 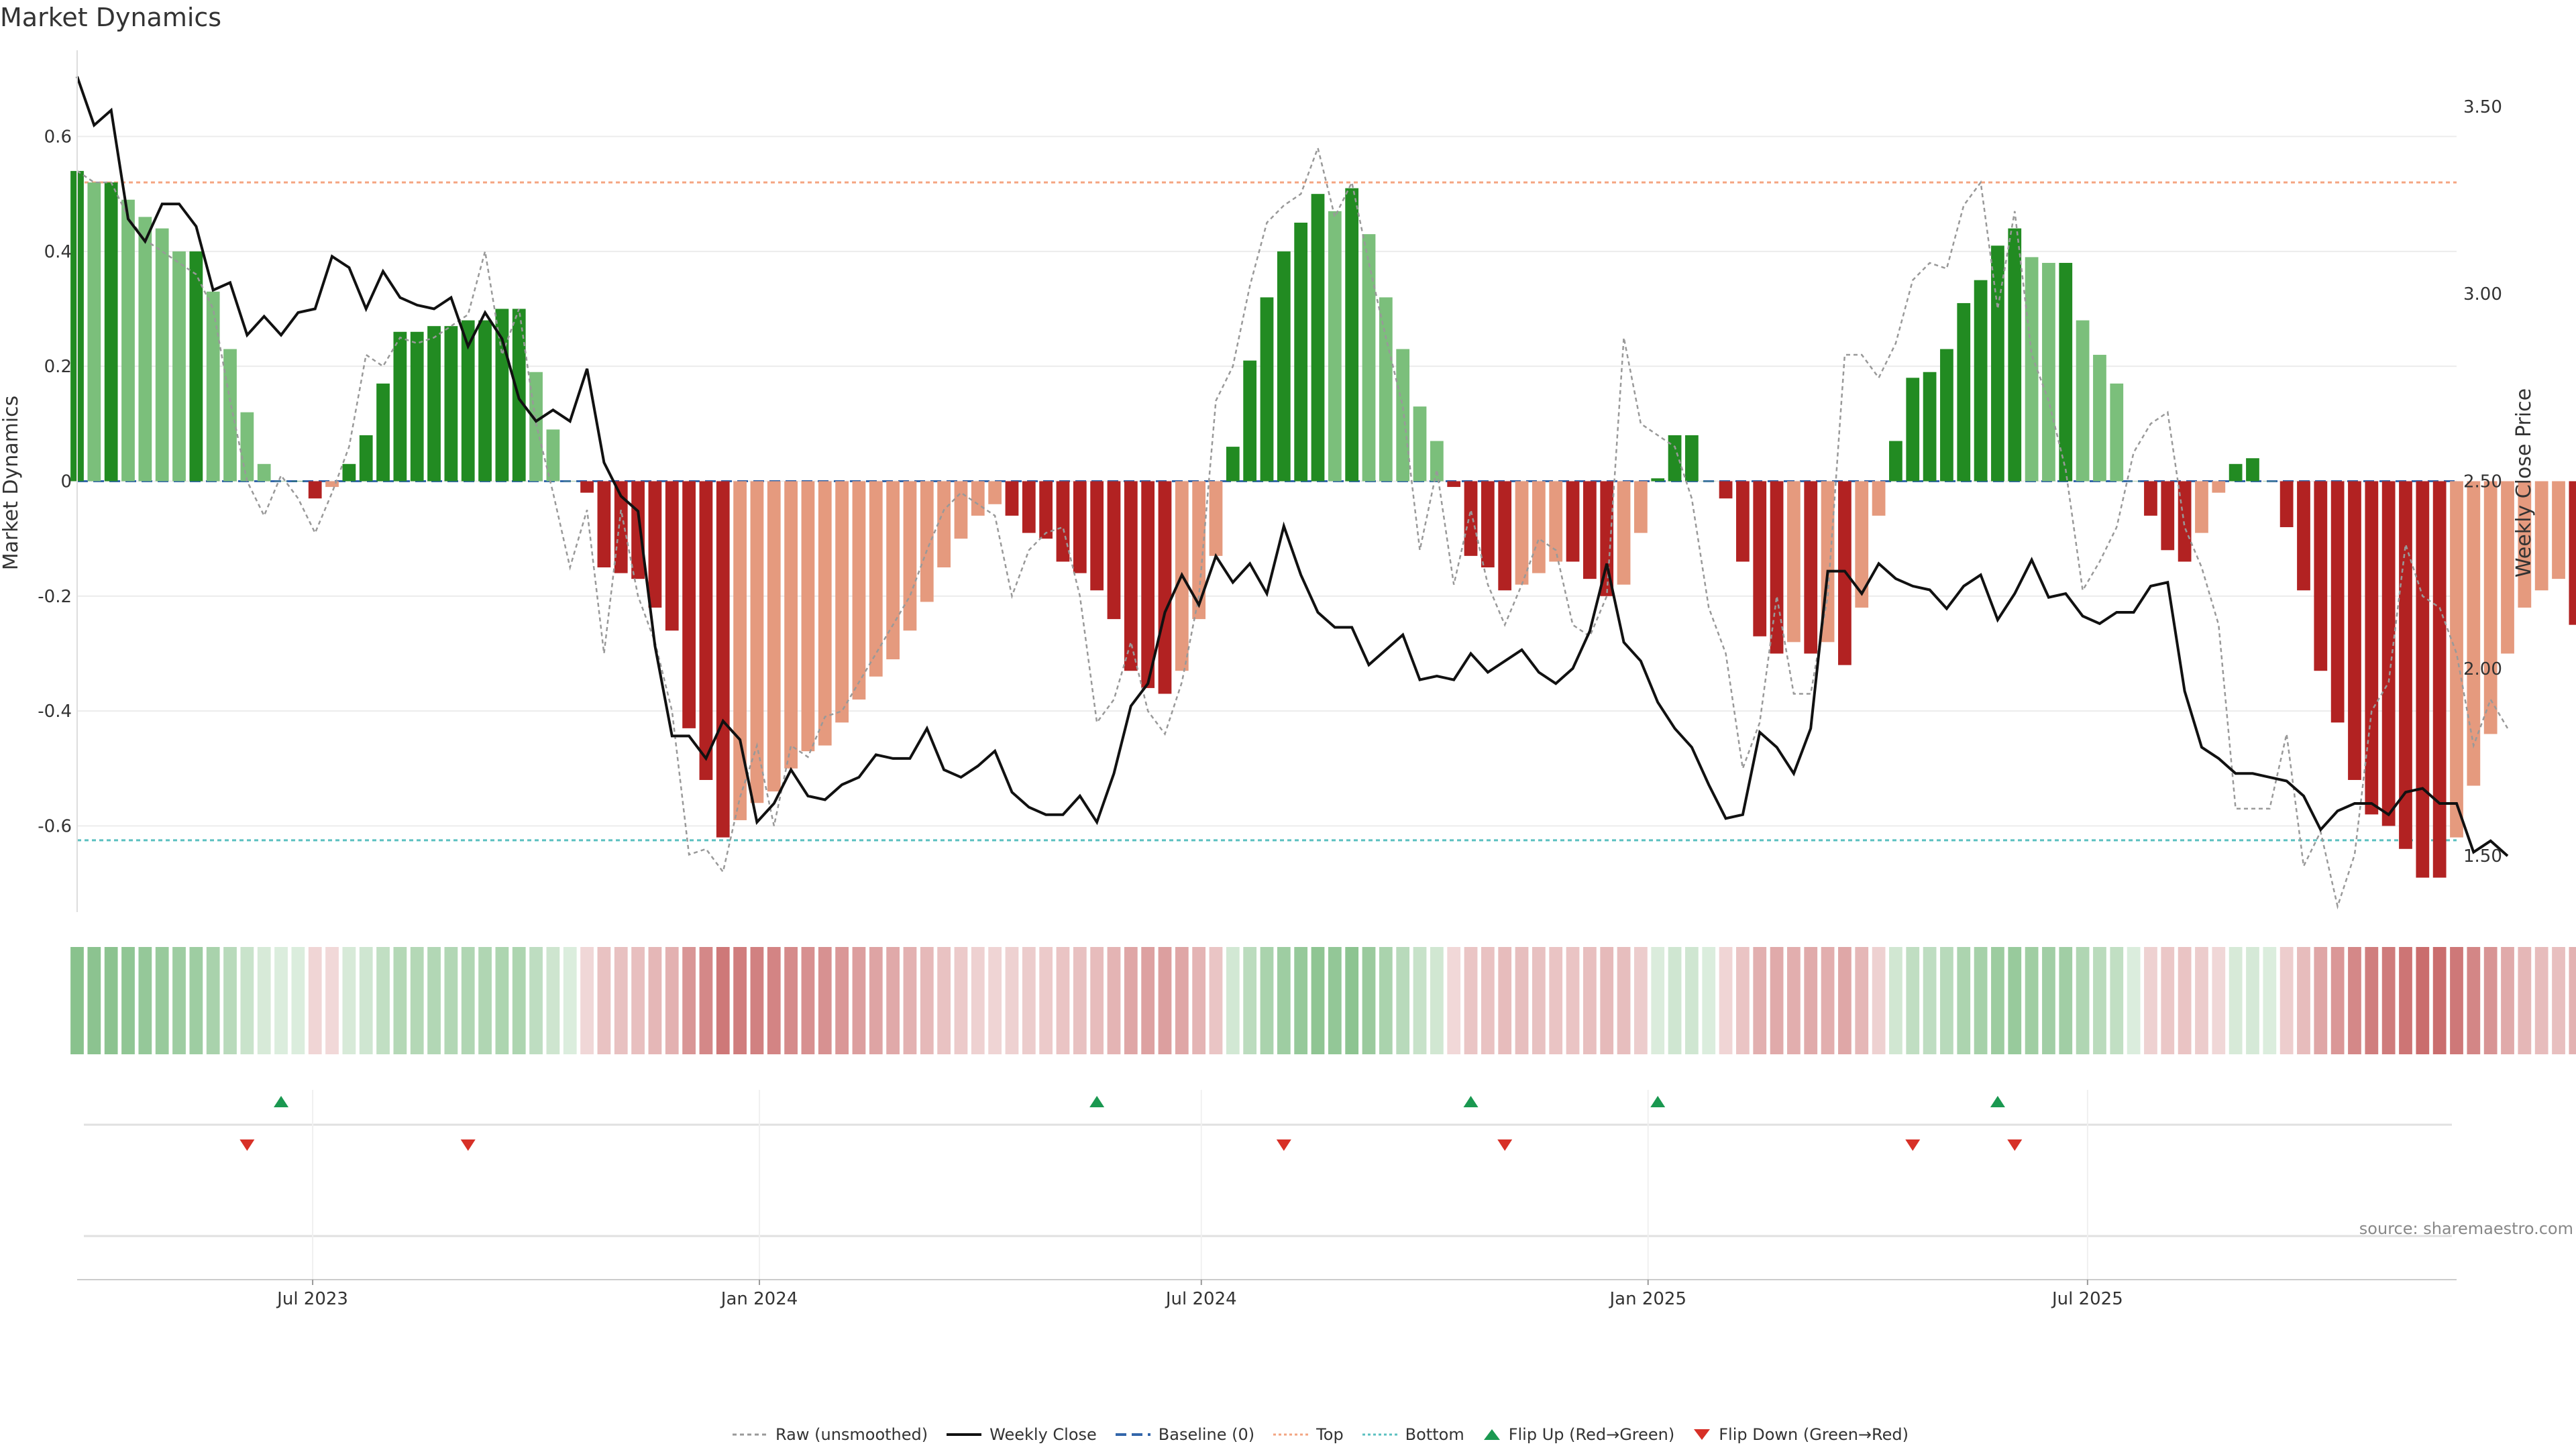 What do you see at coordinates (1471, 1101) in the screenshot?
I see `flip-up-marker` at bounding box center [1471, 1101].